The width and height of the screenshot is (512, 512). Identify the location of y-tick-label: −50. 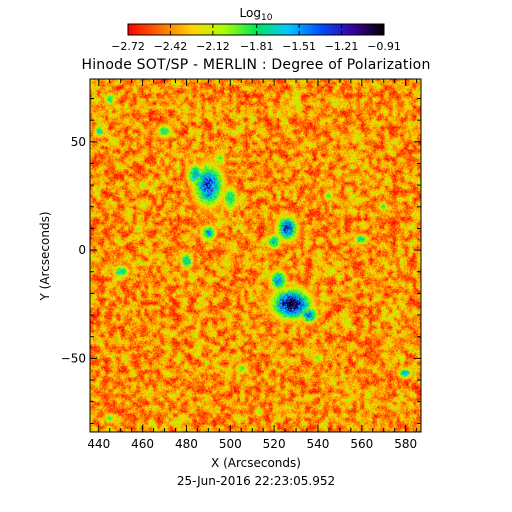
(73, 358).